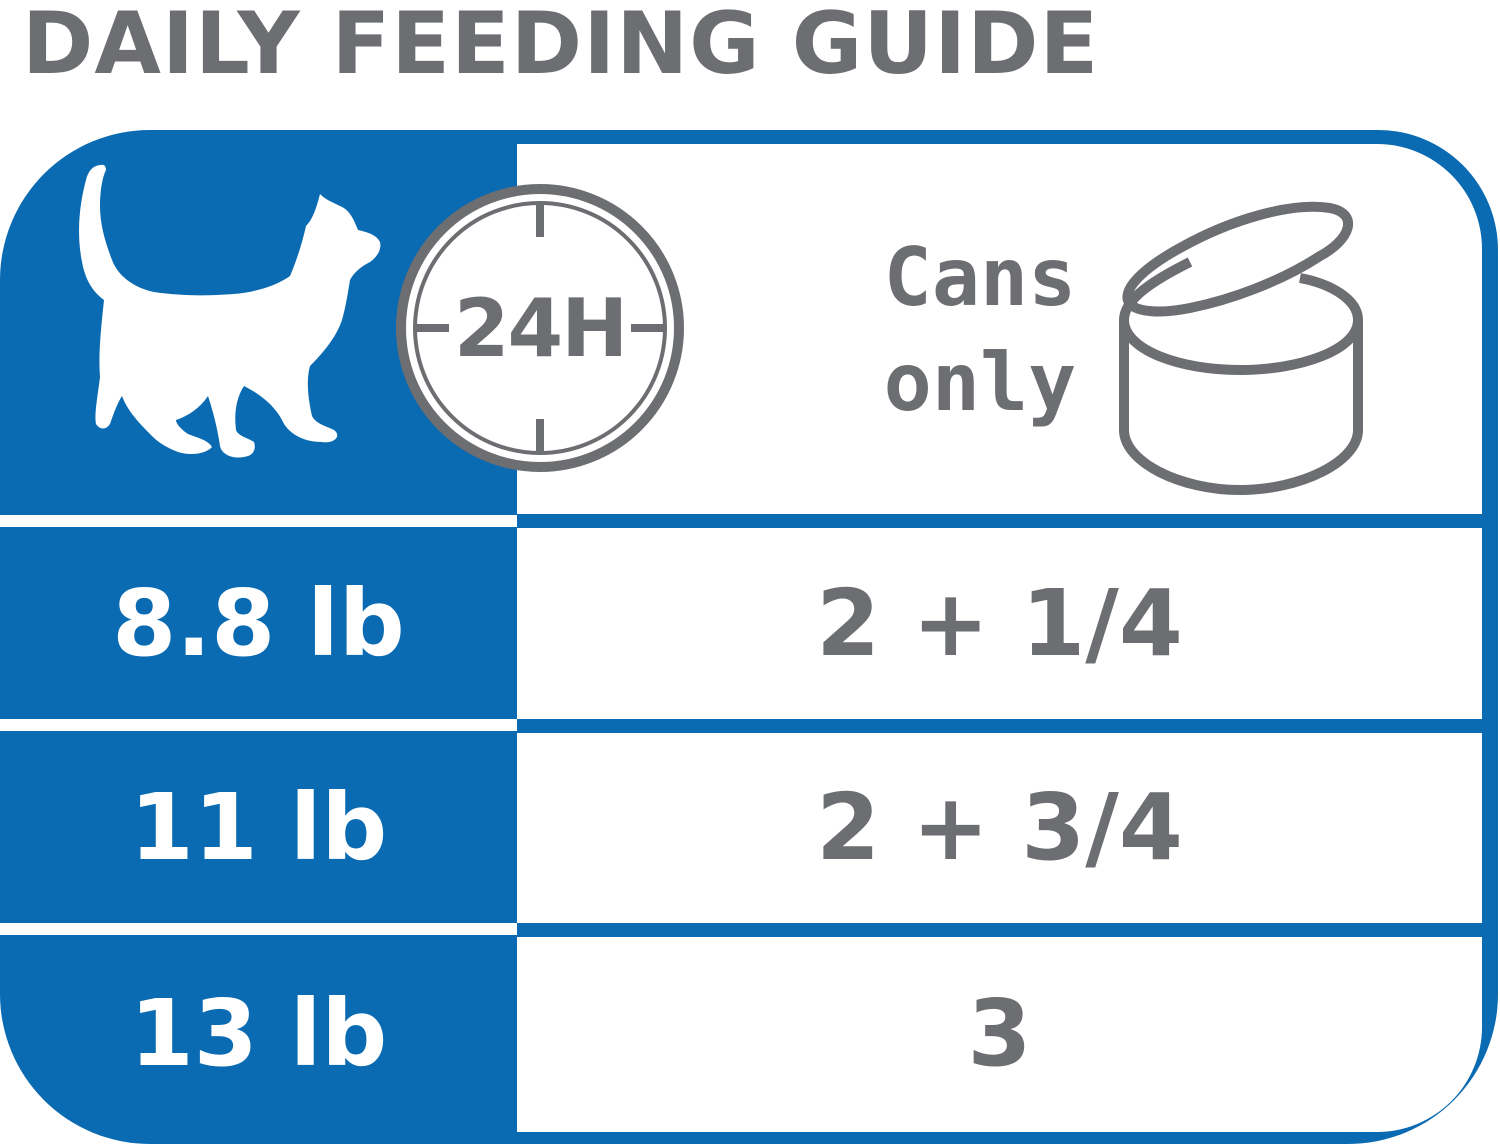  What do you see at coordinates (999, 827) in the screenshot?
I see `amount-cell: 2 + 3/4` at bounding box center [999, 827].